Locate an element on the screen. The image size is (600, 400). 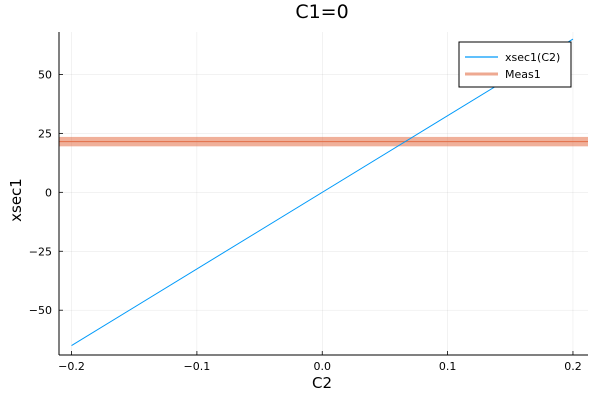
legend-box is located at coordinates (515, 64).